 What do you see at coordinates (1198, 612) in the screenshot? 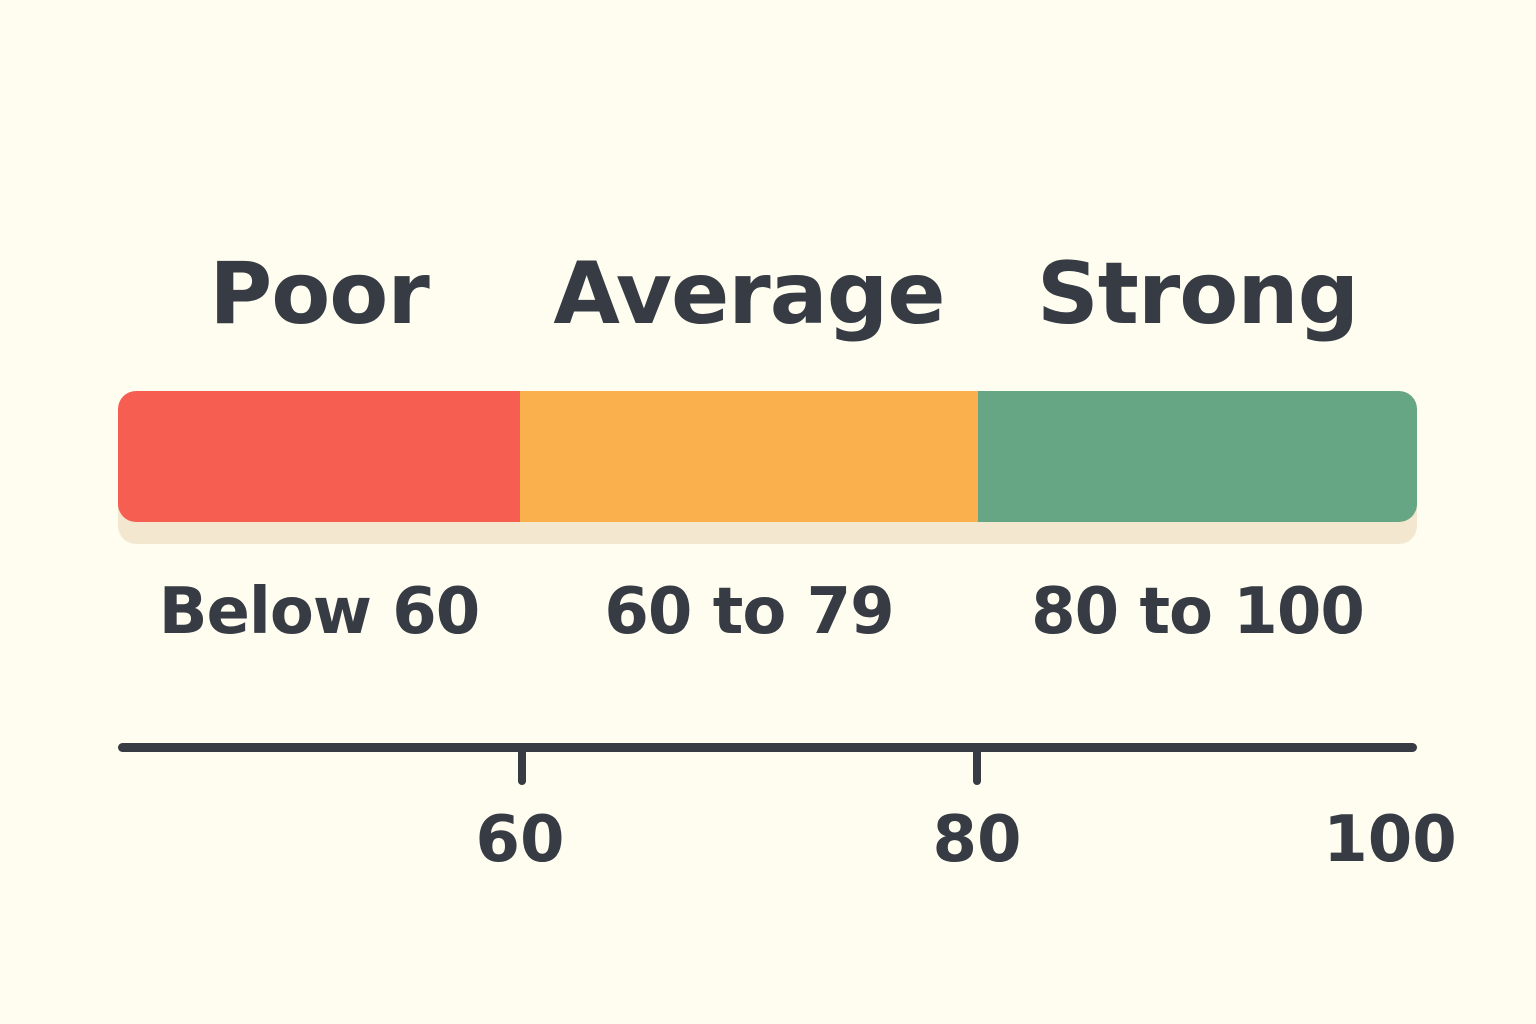
I see `range-label-strong: 80 to 100` at bounding box center [1198, 612].